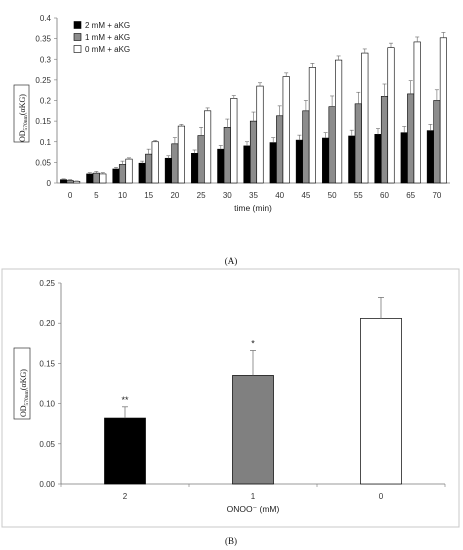  What do you see at coordinates (43, 39) in the screenshot?
I see `chart-a-y-tick-label: 0.35` at bounding box center [43, 39].